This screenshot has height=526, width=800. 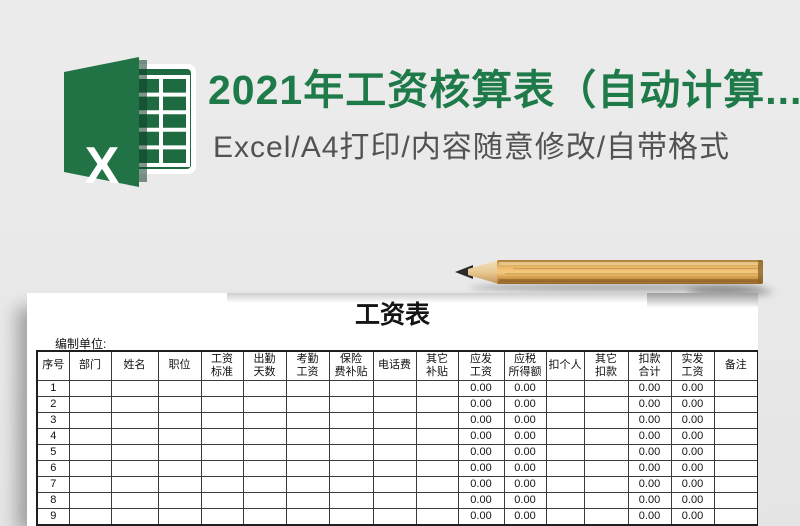 What do you see at coordinates (53, 404) in the screenshot?
I see `row-number-cell: 2` at bounding box center [53, 404].